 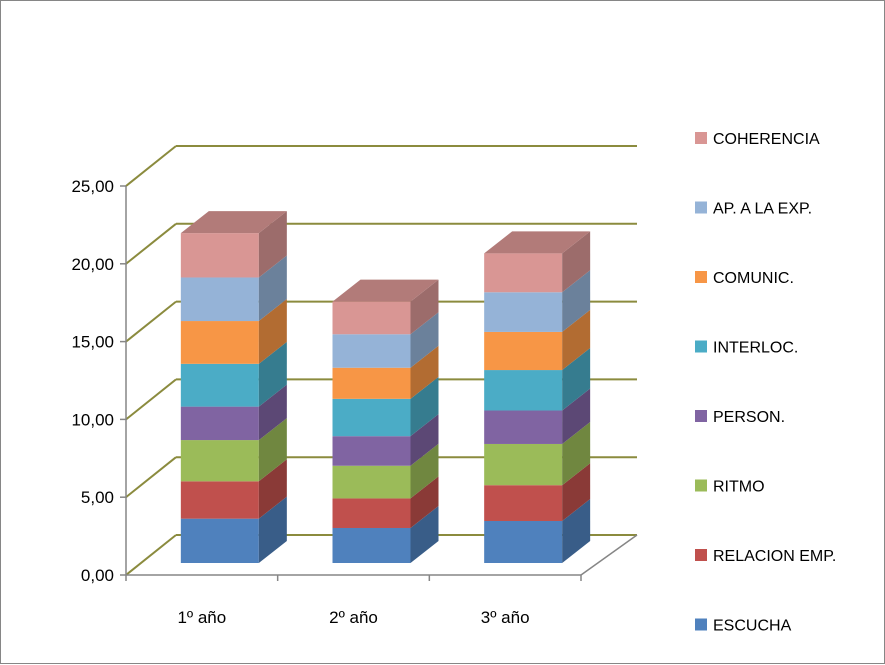 What do you see at coordinates (97, 575) in the screenshot?
I see `y-tick-label: 0,00` at bounding box center [97, 575].